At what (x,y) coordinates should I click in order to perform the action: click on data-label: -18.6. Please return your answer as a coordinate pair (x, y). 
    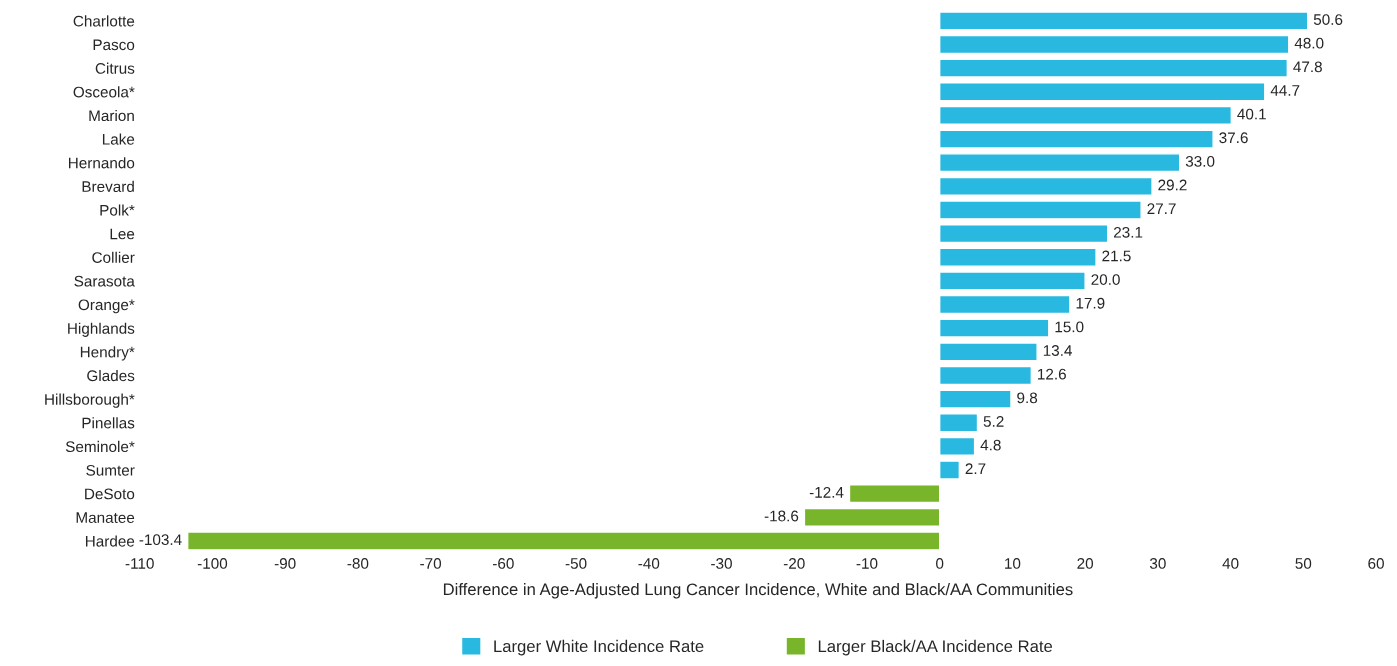
    Looking at the image, I should click on (781, 516).